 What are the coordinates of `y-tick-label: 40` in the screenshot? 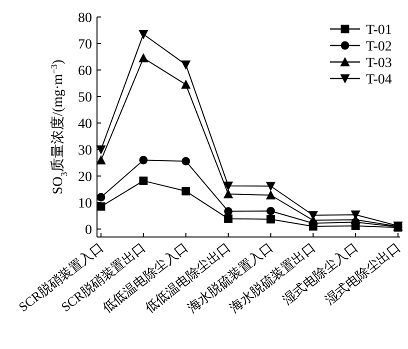 It's located at (85, 124).